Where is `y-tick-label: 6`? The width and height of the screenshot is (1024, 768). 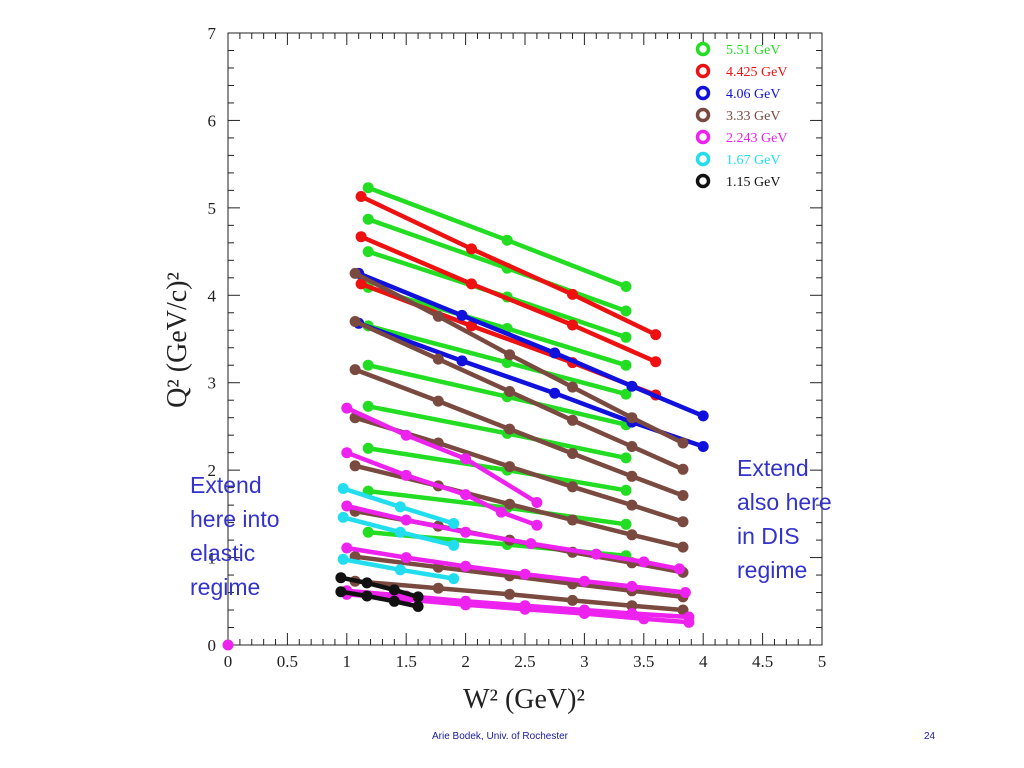 y-tick-label: 6 is located at coordinates (212, 120).